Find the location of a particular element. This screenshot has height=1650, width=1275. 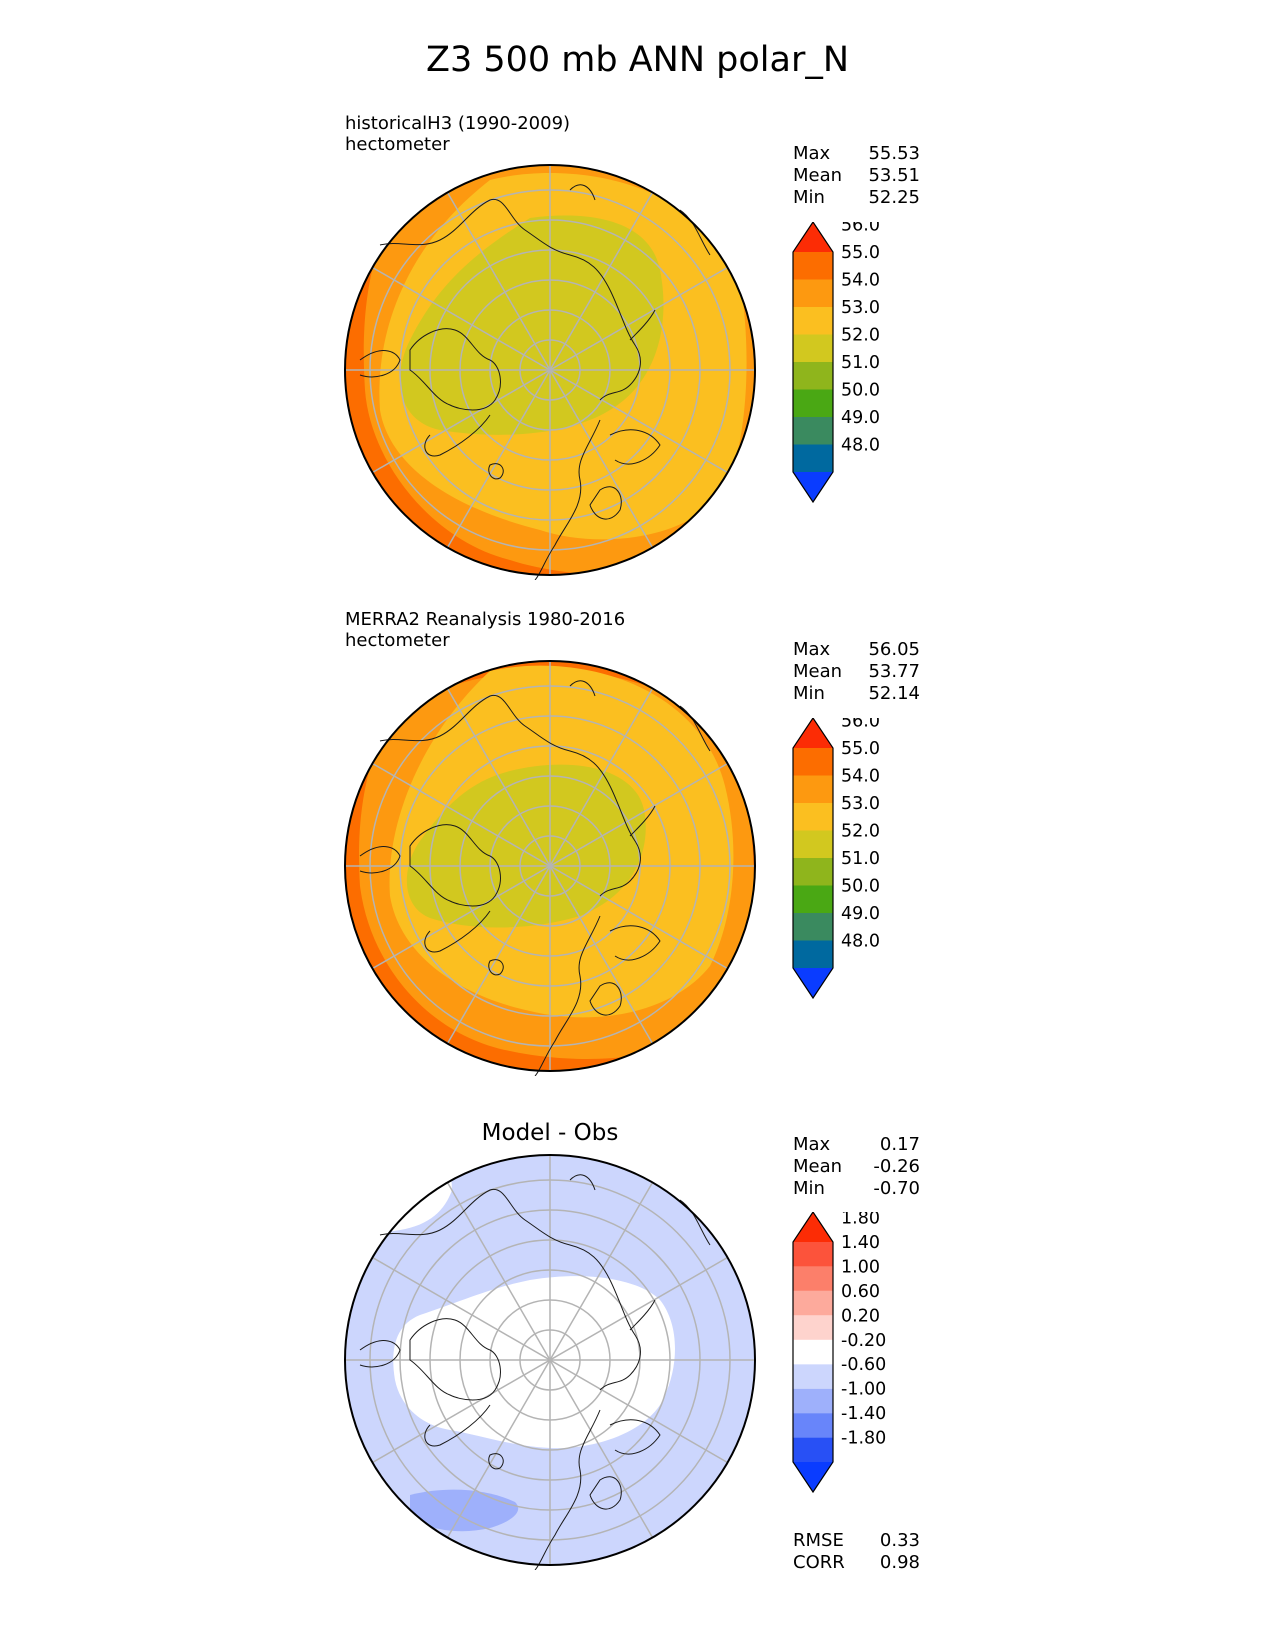

colorbar-tick-label: 1.00 is located at coordinates (860, 1267).